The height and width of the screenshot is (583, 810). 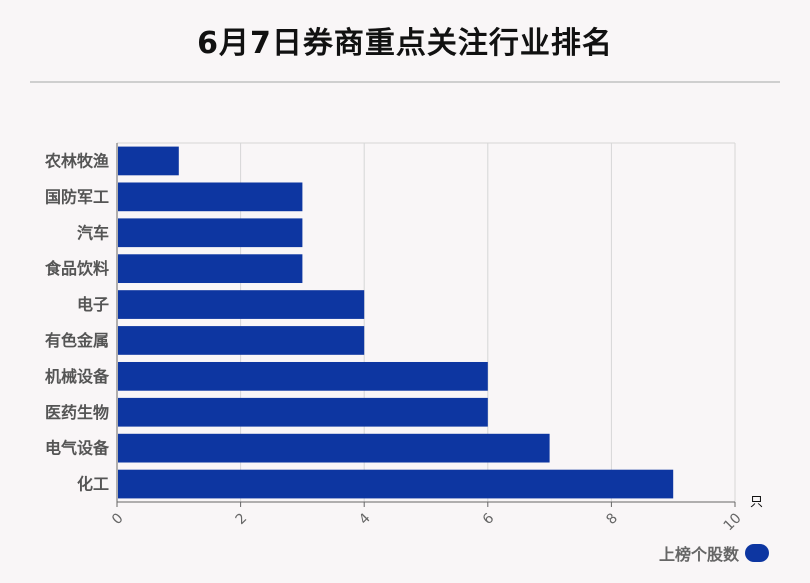 I want to click on category-label: 食品饮料, so click(x=76, y=268).